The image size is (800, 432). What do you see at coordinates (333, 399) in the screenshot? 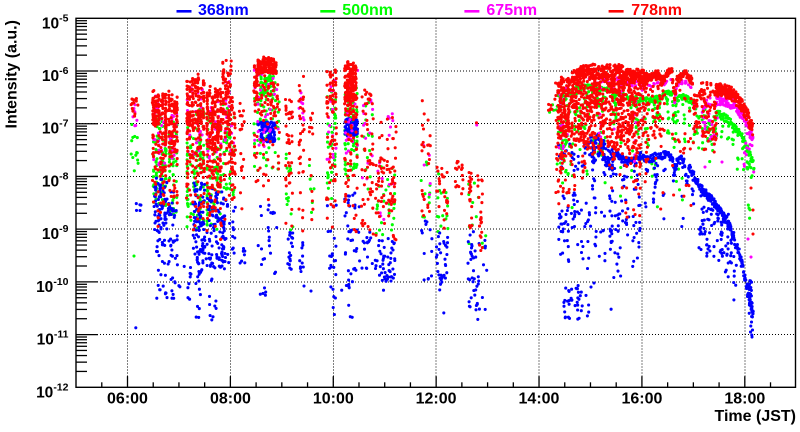
I see `svg-text: 10:00` at bounding box center [333, 399].